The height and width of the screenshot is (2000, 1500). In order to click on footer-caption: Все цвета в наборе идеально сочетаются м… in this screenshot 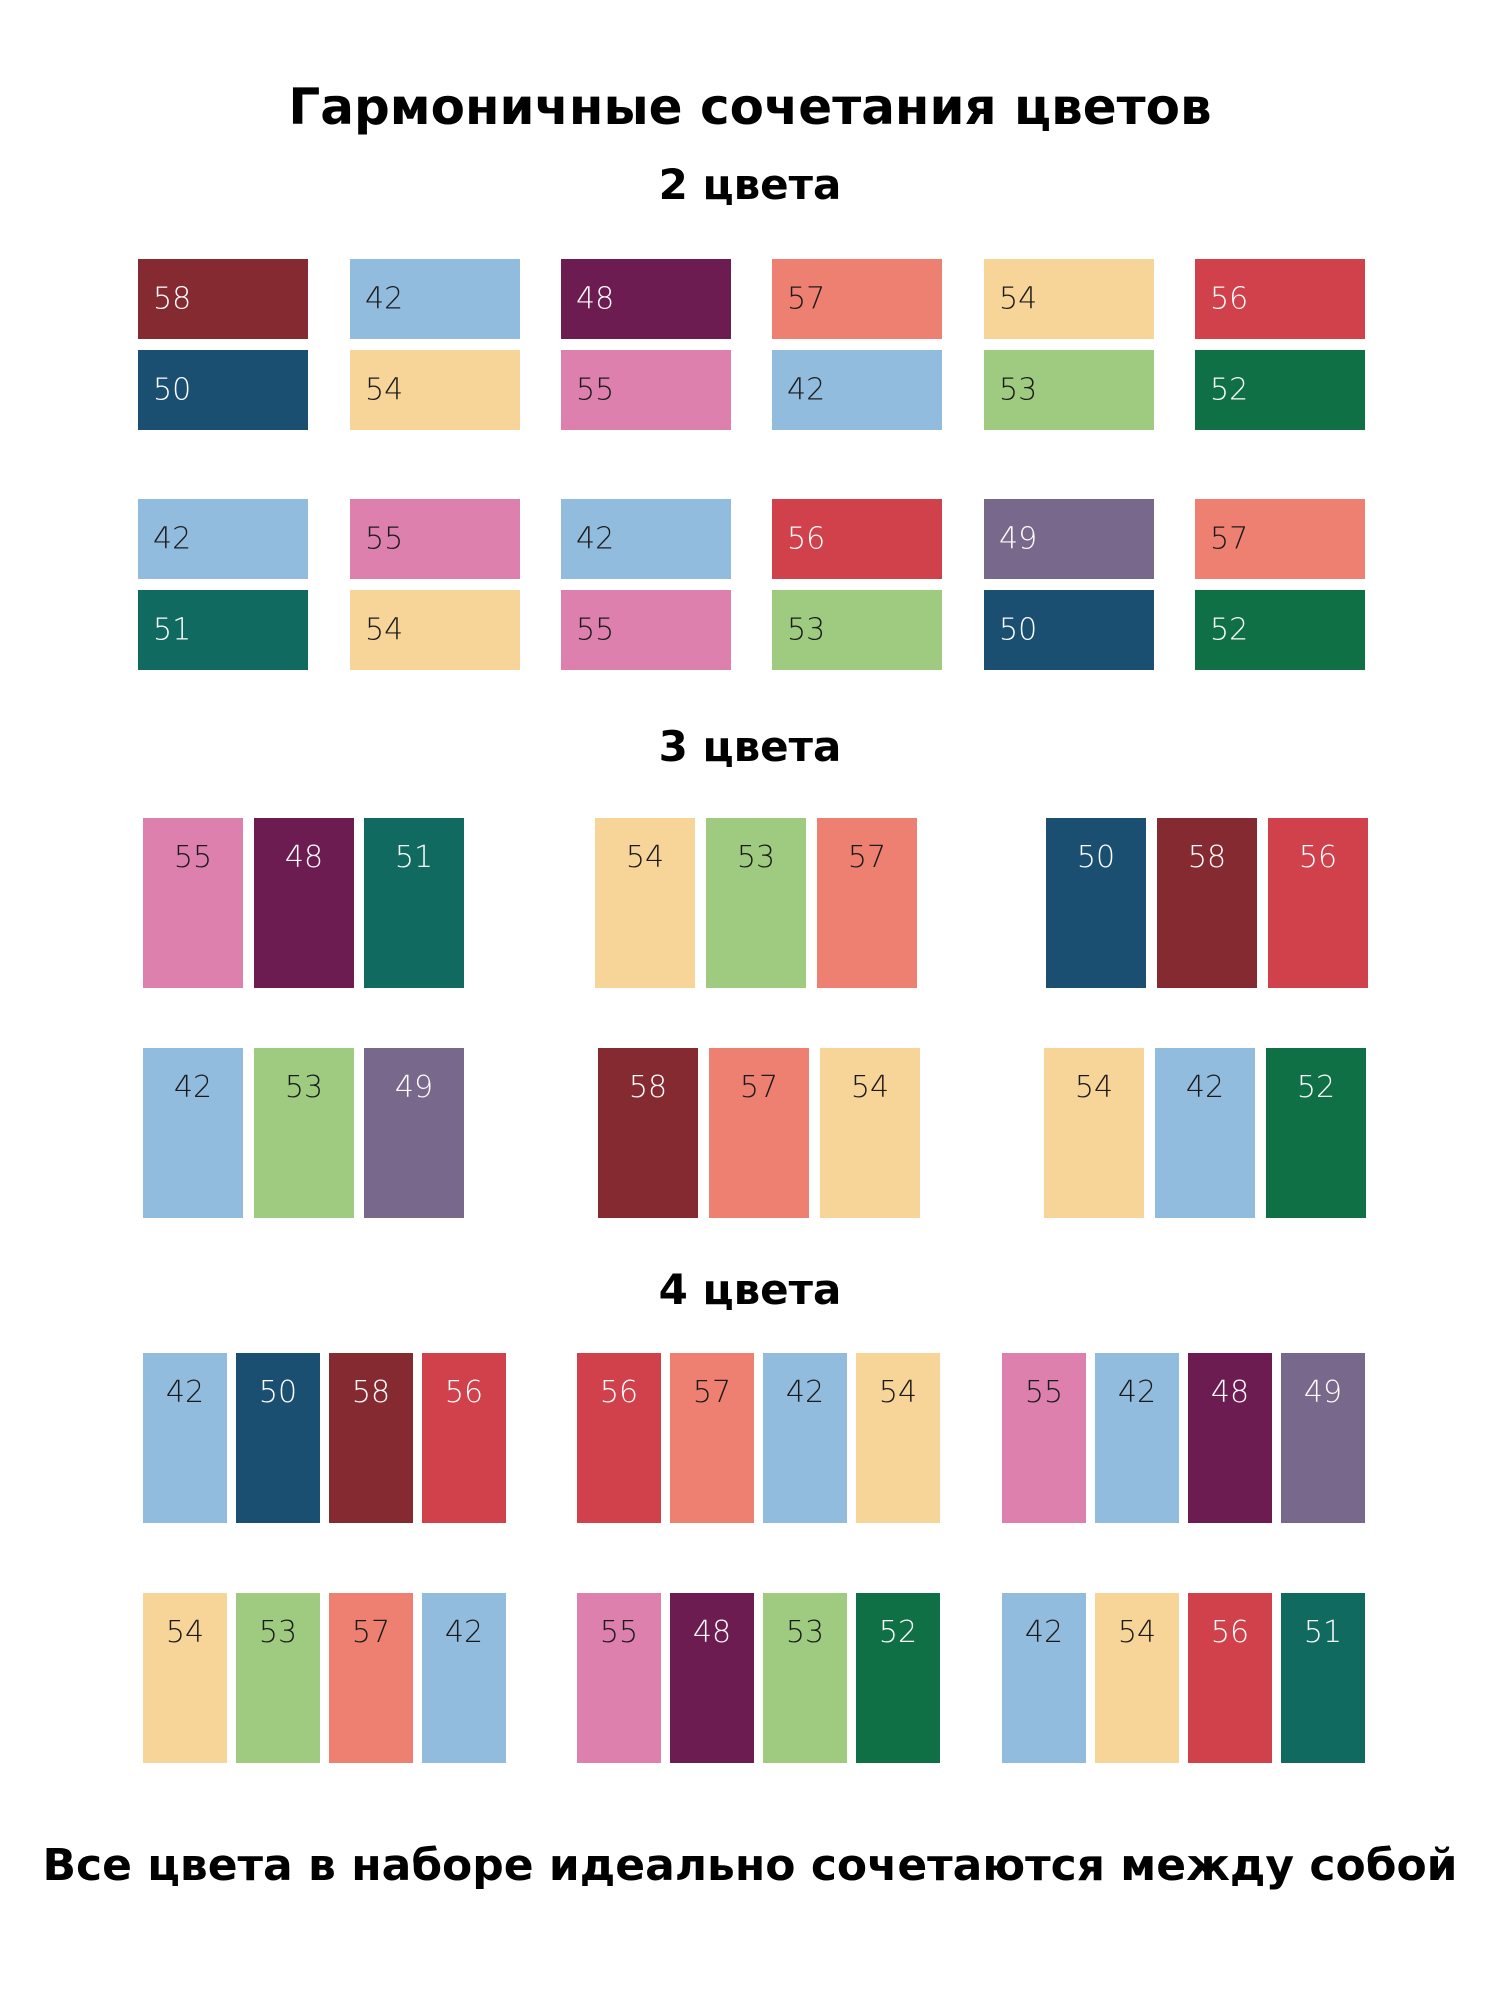, I will do `click(750, 1865)`.